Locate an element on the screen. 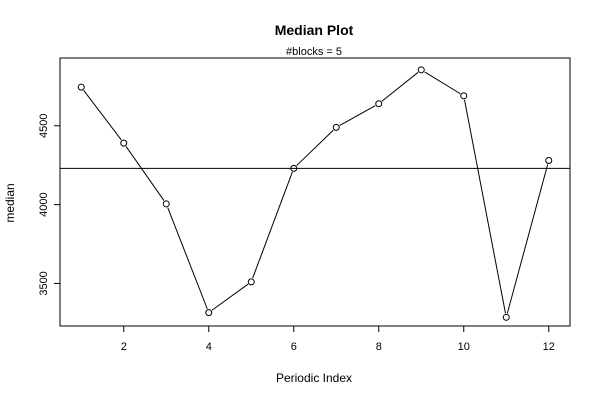 Image resolution: width=599 pixels, height=400 pixels. x-tick-label: 6 is located at coordinates (294, 347).